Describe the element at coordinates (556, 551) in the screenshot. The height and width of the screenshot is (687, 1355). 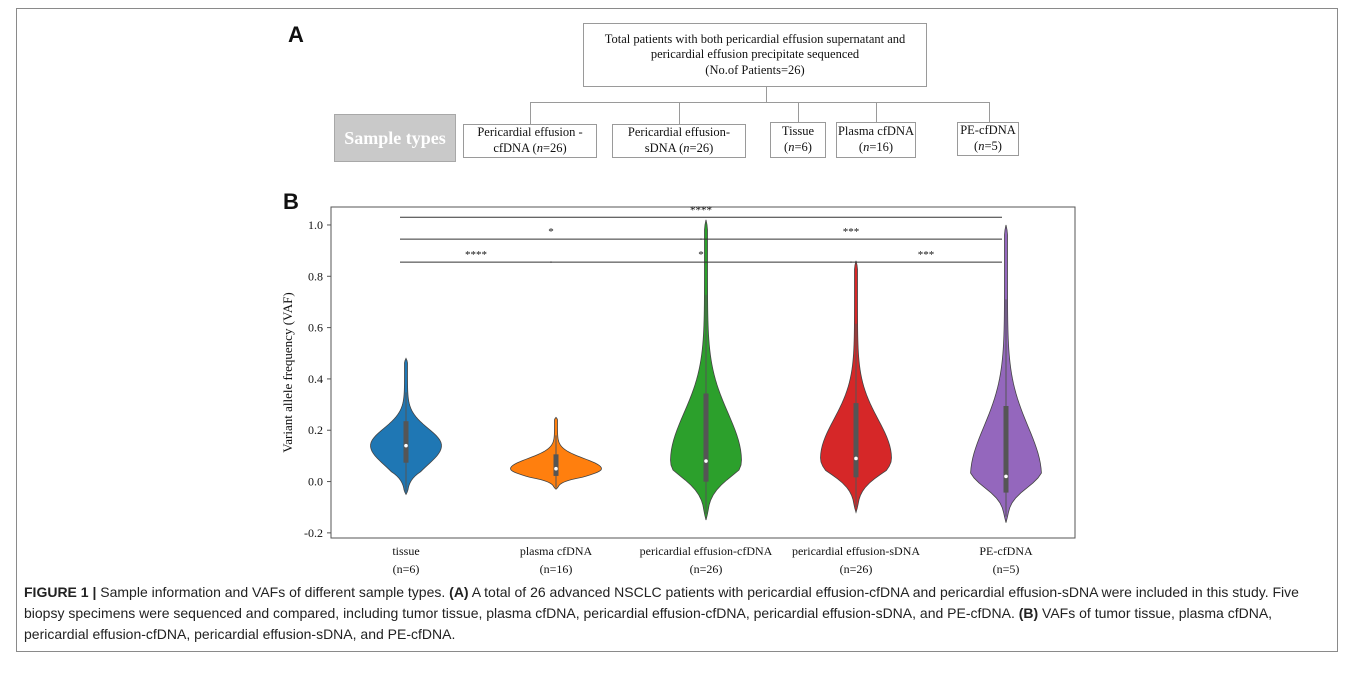
I see `x-tick-label: plasma cfDNA` at that location.